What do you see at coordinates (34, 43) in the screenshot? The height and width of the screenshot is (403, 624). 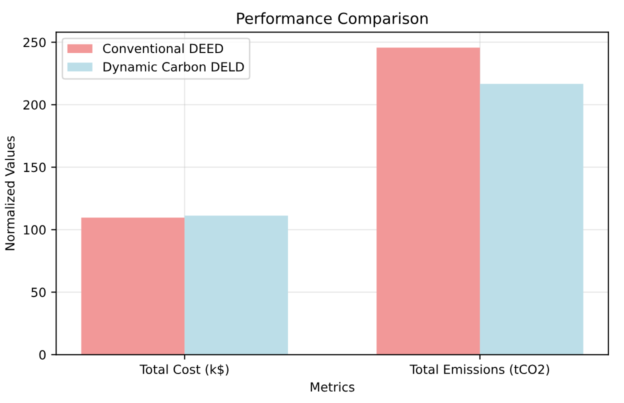 I see `y-tick-label: 250` at bounding box center [34, 43].